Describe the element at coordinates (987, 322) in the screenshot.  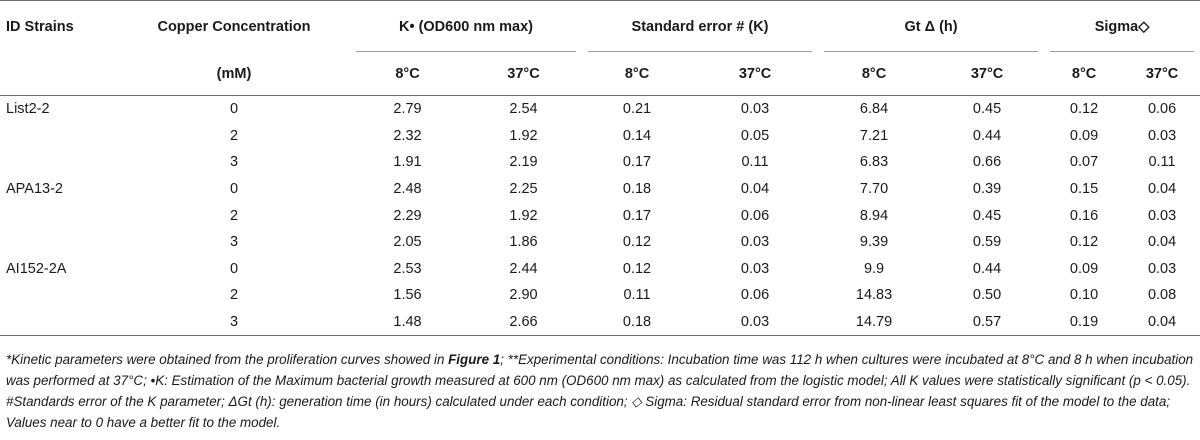
I see `cell-gt37: 0.57` at that location.